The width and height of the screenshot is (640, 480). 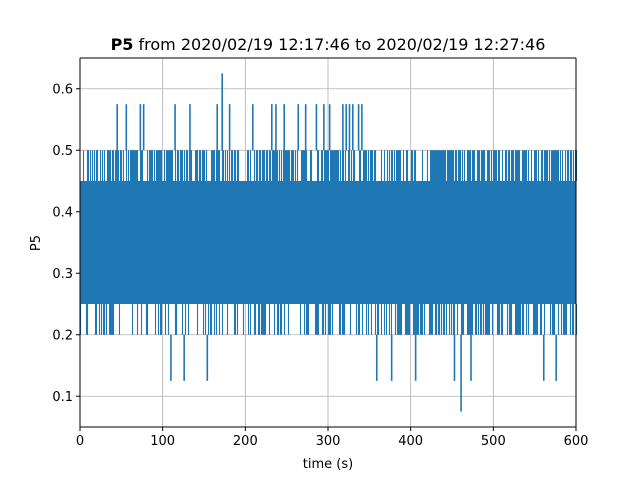 What do you see at coordinates (162, 441) in the screenshot?
I see `x-tick-label: 100` at bounding box center [162, 441].